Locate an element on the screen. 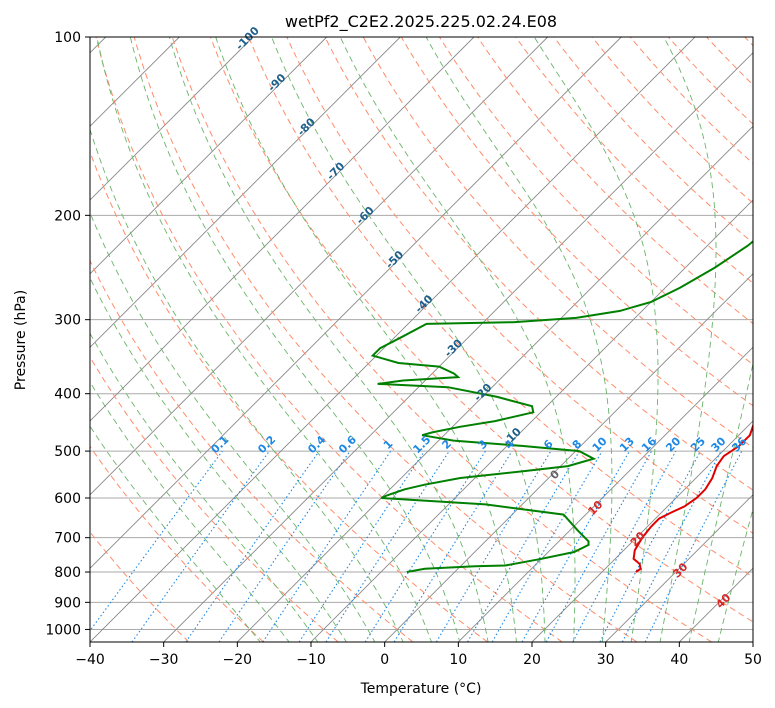 The height and width of the screenshot is (708, 775). isotherm-label: -70 is located at coordinates (335, 170).